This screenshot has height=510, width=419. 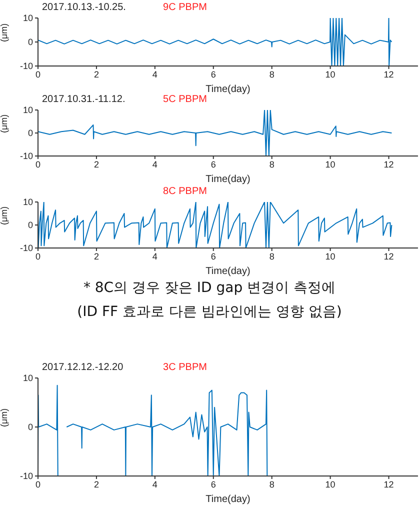 What do you see at coordinates (84, 99) in the screenshot?
I see `chart-subtitle: 2017.10.31.-11.12.` at bounding box center [84, 99].